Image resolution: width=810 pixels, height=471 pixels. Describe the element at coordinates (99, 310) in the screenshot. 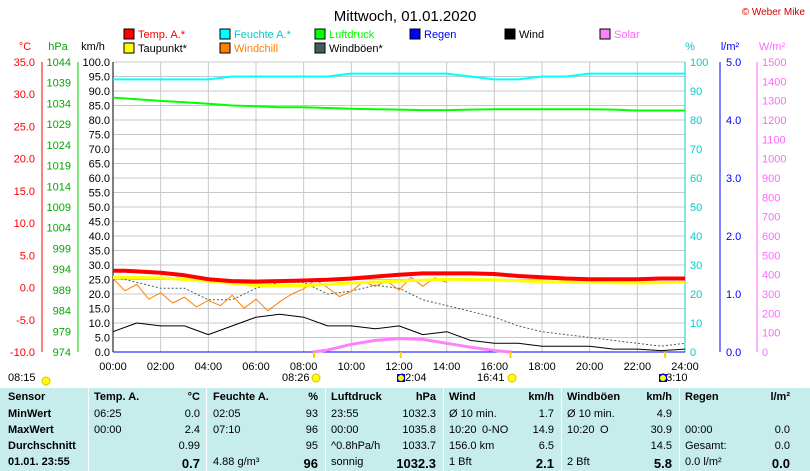

I see `wind-tick: 15.0` at that location.